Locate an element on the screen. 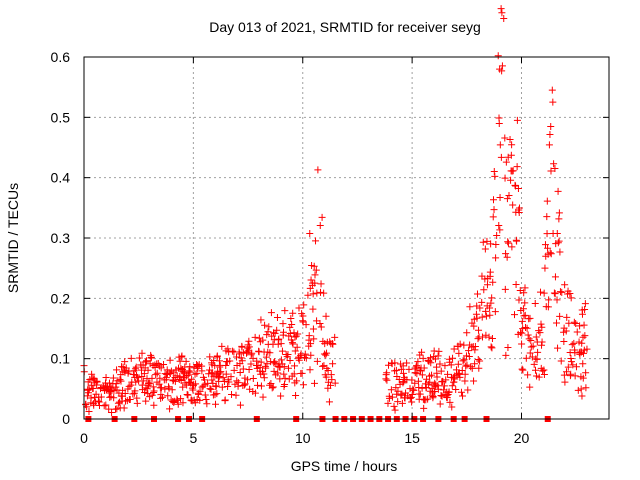 Image resolution: width=640 pixels, height=480 pixels. y-tick-label: 0.3 is located at coordinates (61, 238).